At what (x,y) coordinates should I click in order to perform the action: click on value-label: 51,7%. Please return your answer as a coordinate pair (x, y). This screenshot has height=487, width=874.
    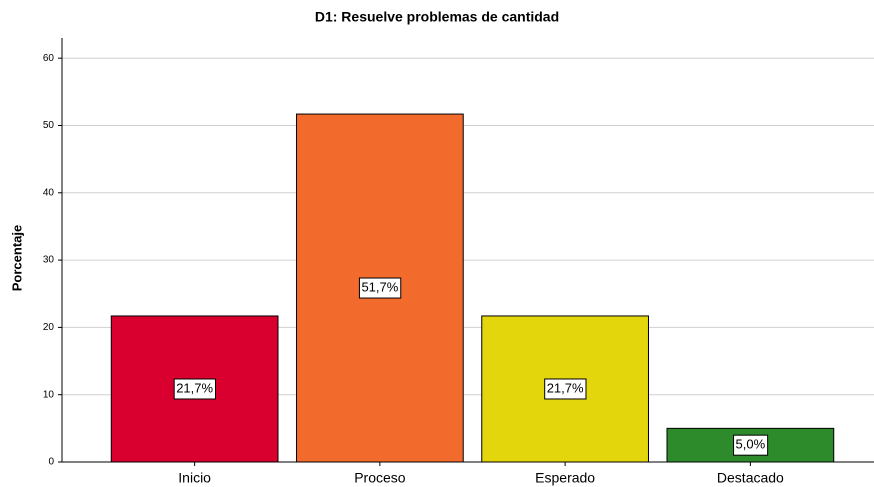
    Looking at the image, I should click on (379, 286).